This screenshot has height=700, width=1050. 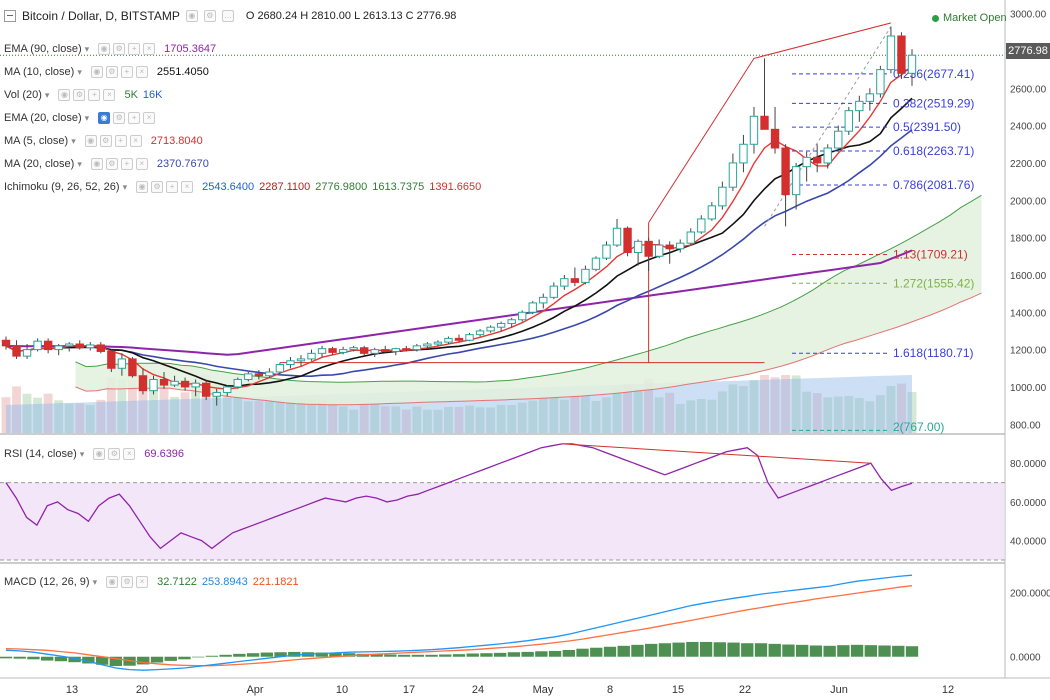 I want to click on rsi-legend: RSI (14, close) ▾ ◉ ⚙ × 69.6396, so click(x=94, y=454).